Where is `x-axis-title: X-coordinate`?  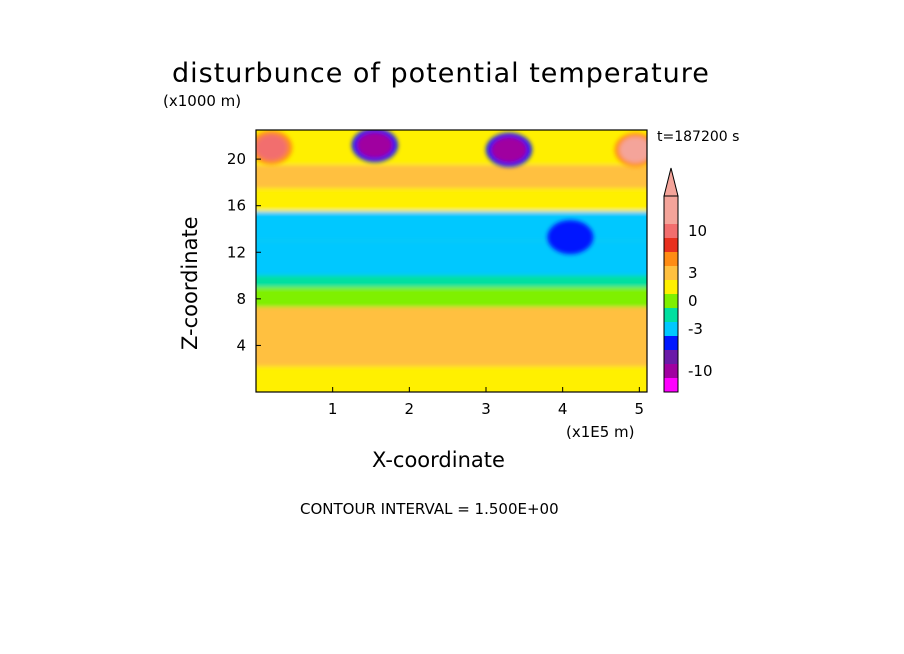 x-axis-title: X-coordinate is located at coordinates (438, 460).